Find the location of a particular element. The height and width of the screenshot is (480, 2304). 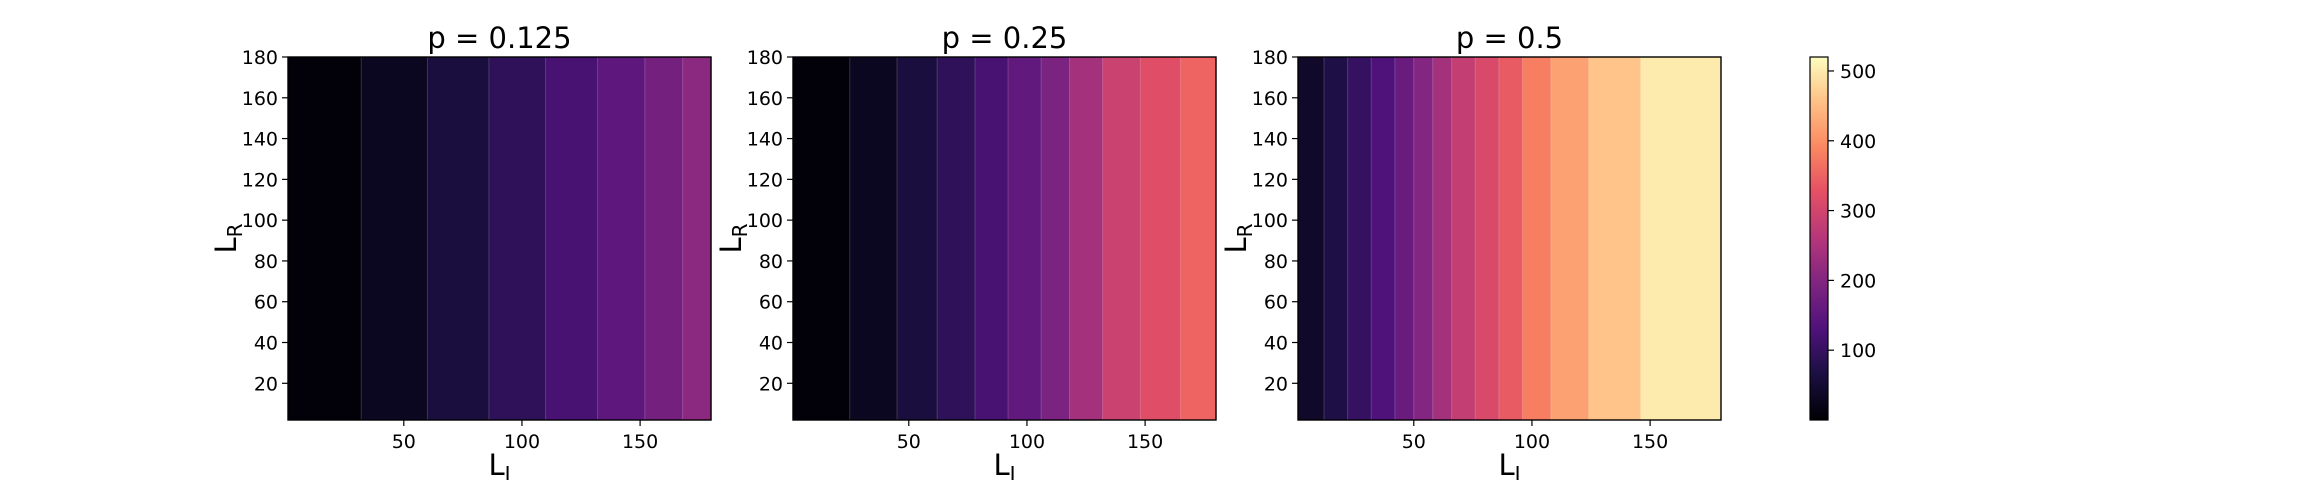

panel-2-xlabel: LI is located at coordinates (1509, 464).